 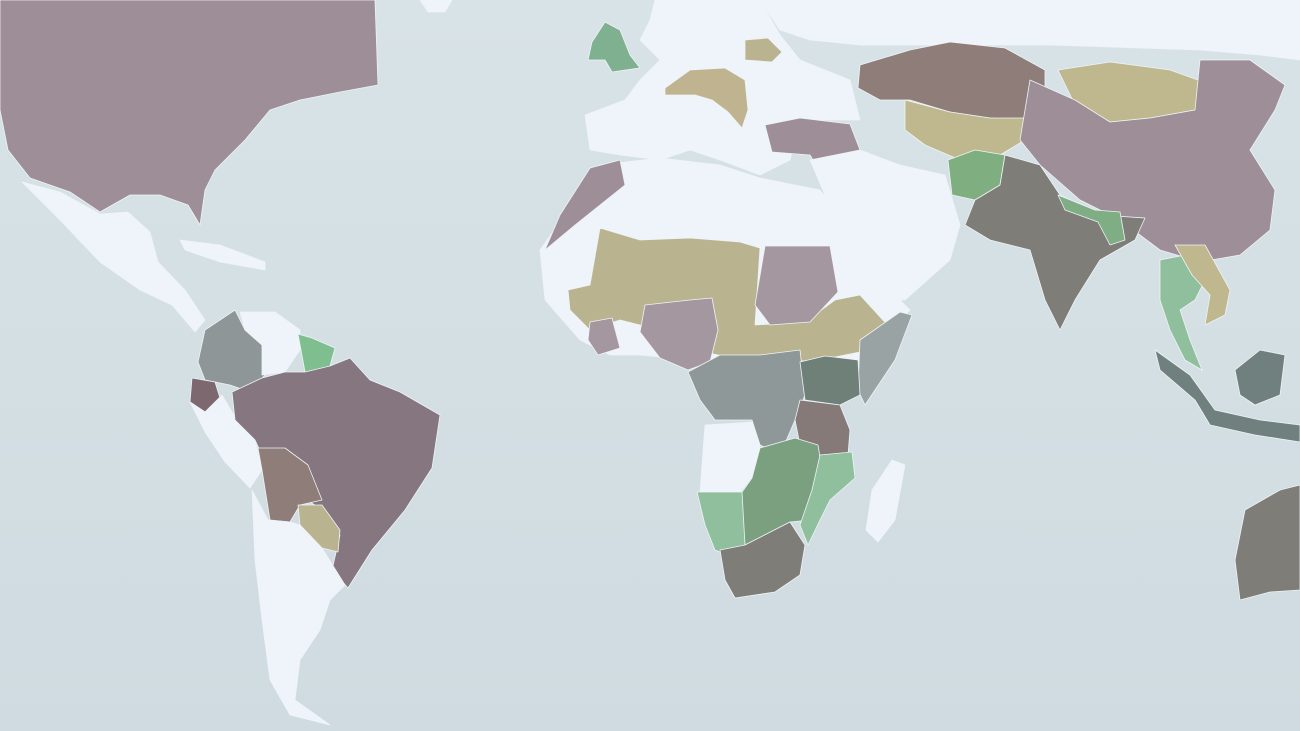 I want to click on region-borneo, so click(x=1260, y=377).